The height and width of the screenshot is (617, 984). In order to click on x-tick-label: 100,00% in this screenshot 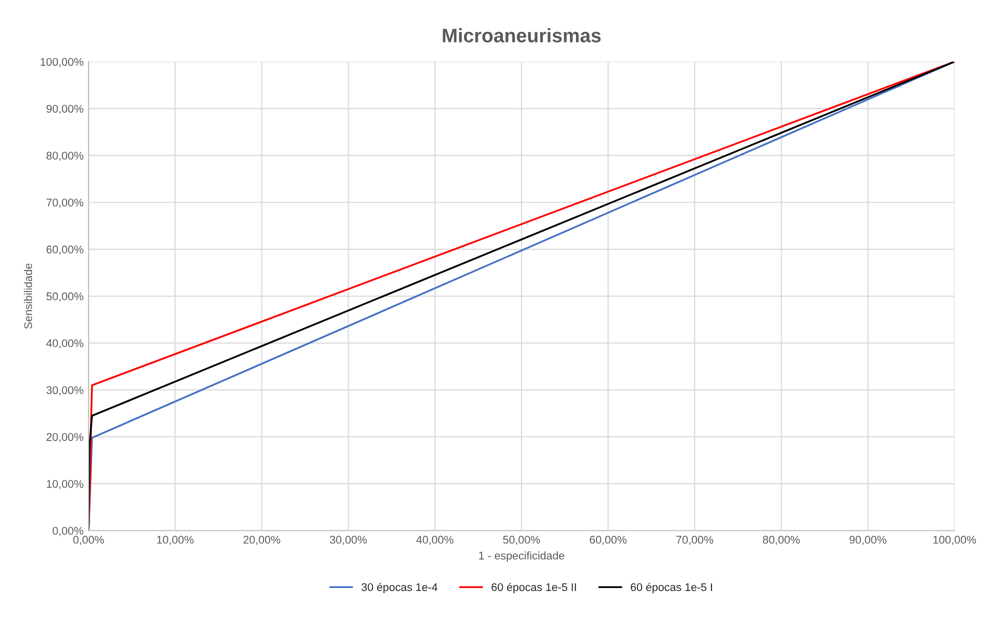, I will do `click(954, 540)`.